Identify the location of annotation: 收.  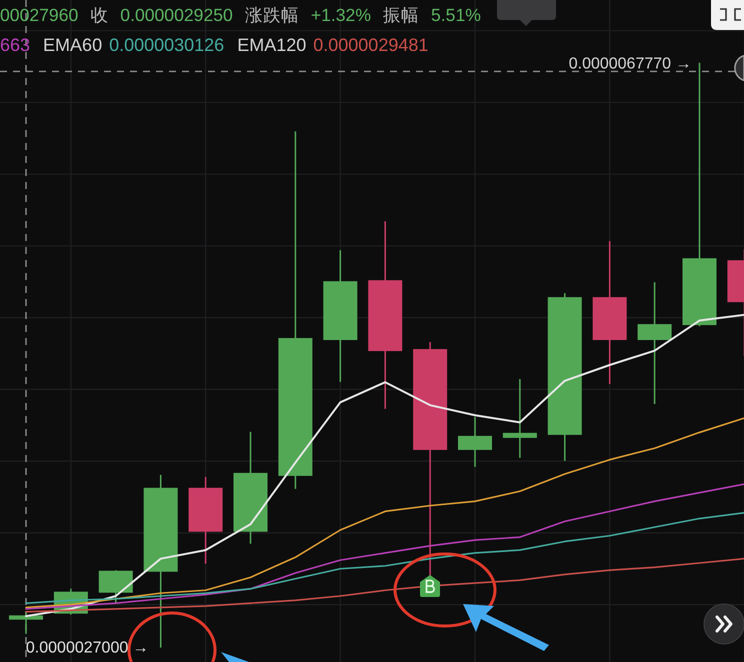
(99, 15).